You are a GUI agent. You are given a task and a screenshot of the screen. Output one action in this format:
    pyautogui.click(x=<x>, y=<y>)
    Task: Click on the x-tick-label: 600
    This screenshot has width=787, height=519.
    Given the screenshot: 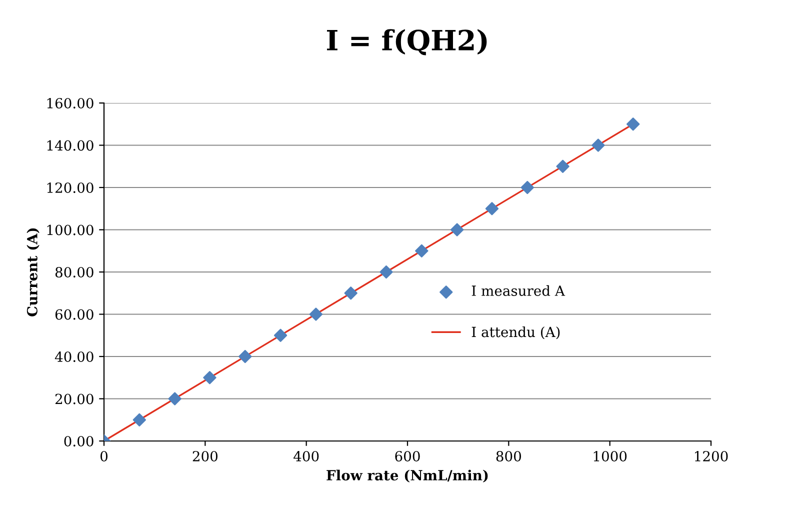 What is the action you would take?
    pyautogui.click(x=407, y=456)
    